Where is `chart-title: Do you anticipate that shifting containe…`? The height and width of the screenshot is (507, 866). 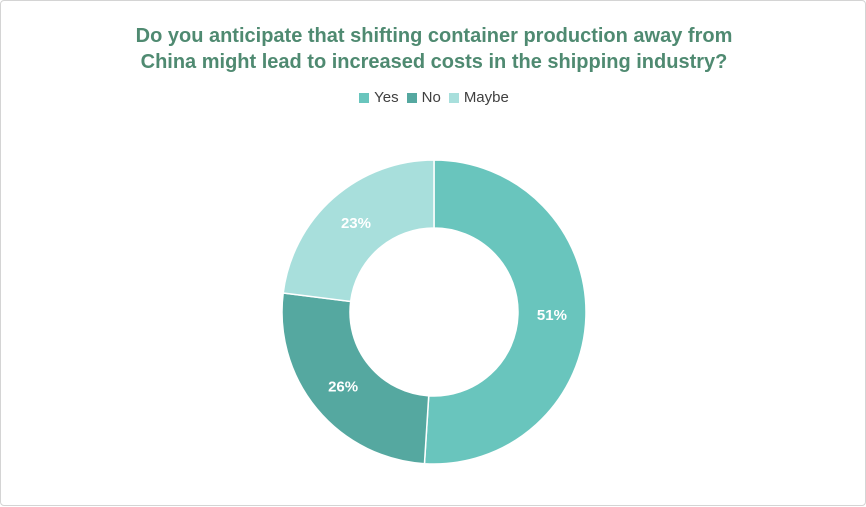
chart-title: Do you anticipate that shifting containe… is located at coordinates (433, 49).